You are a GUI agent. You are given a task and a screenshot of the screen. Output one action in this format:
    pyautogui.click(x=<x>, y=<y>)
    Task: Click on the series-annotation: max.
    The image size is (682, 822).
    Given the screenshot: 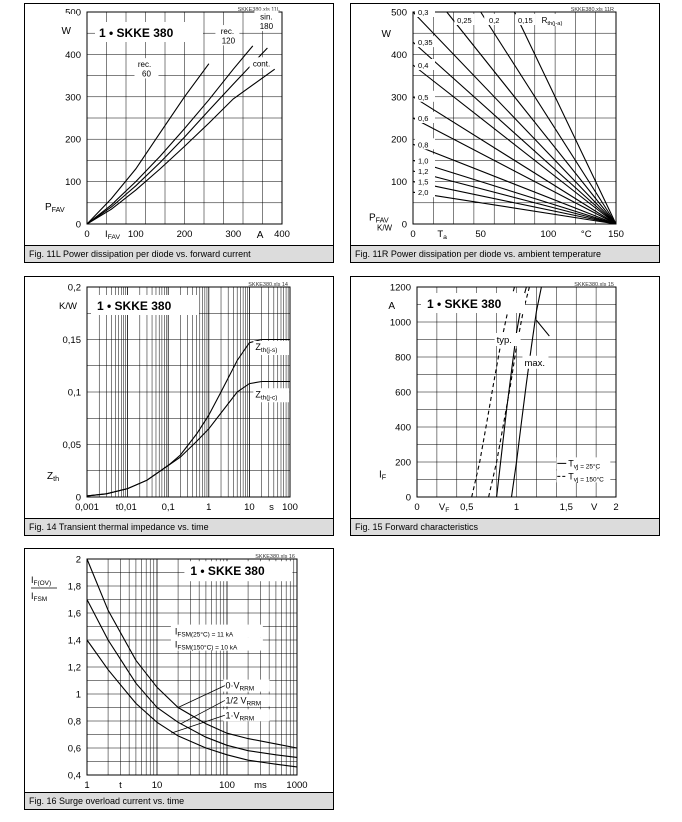 What is the action you would take?
    pyautogui.click(x=534, y=363)
    